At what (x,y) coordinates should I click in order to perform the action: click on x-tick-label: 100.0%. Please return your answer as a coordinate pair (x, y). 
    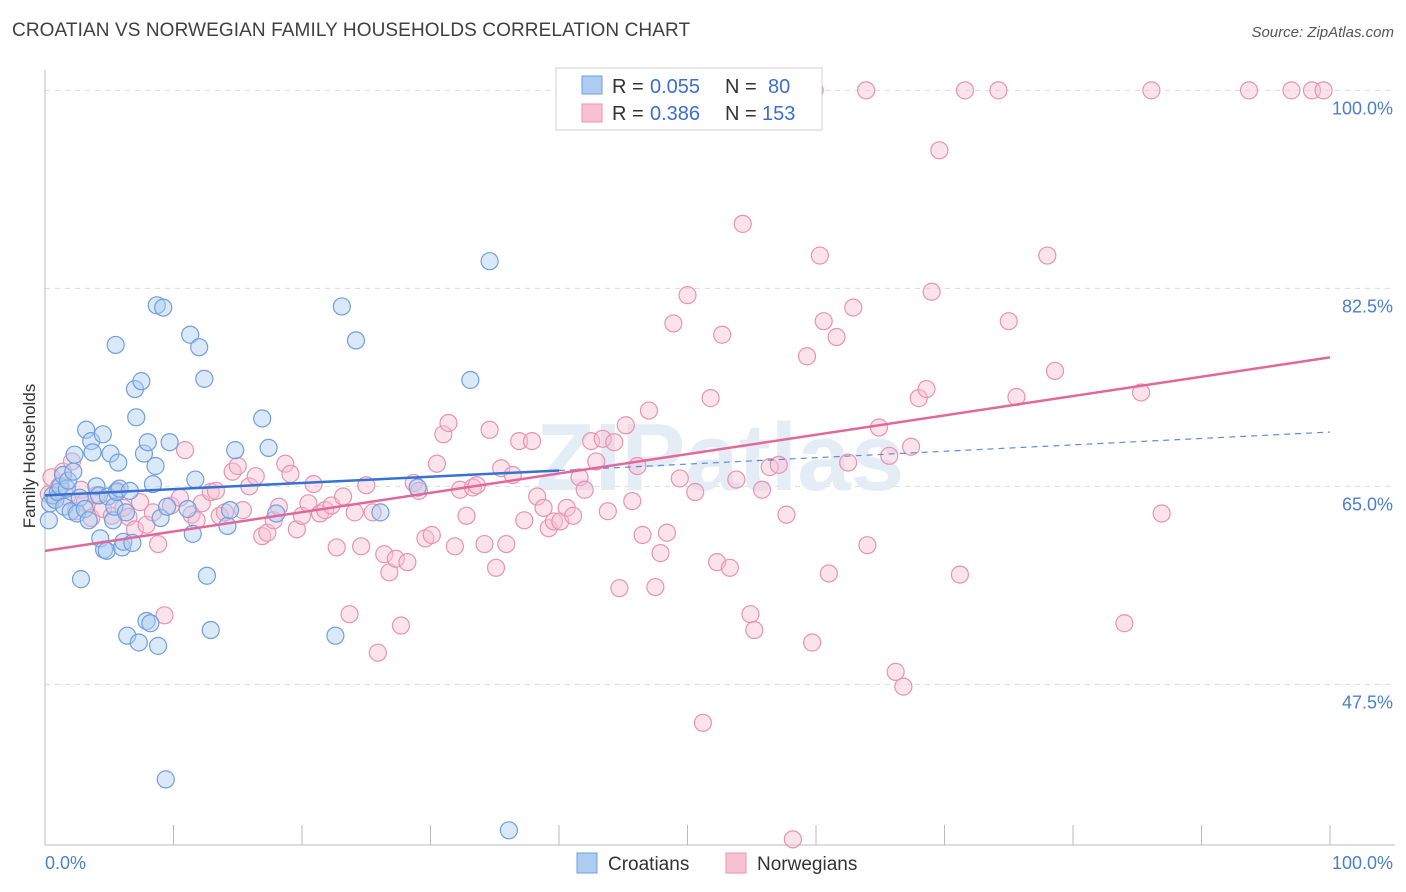
    Looking at the image, I should click on (1362, 863).